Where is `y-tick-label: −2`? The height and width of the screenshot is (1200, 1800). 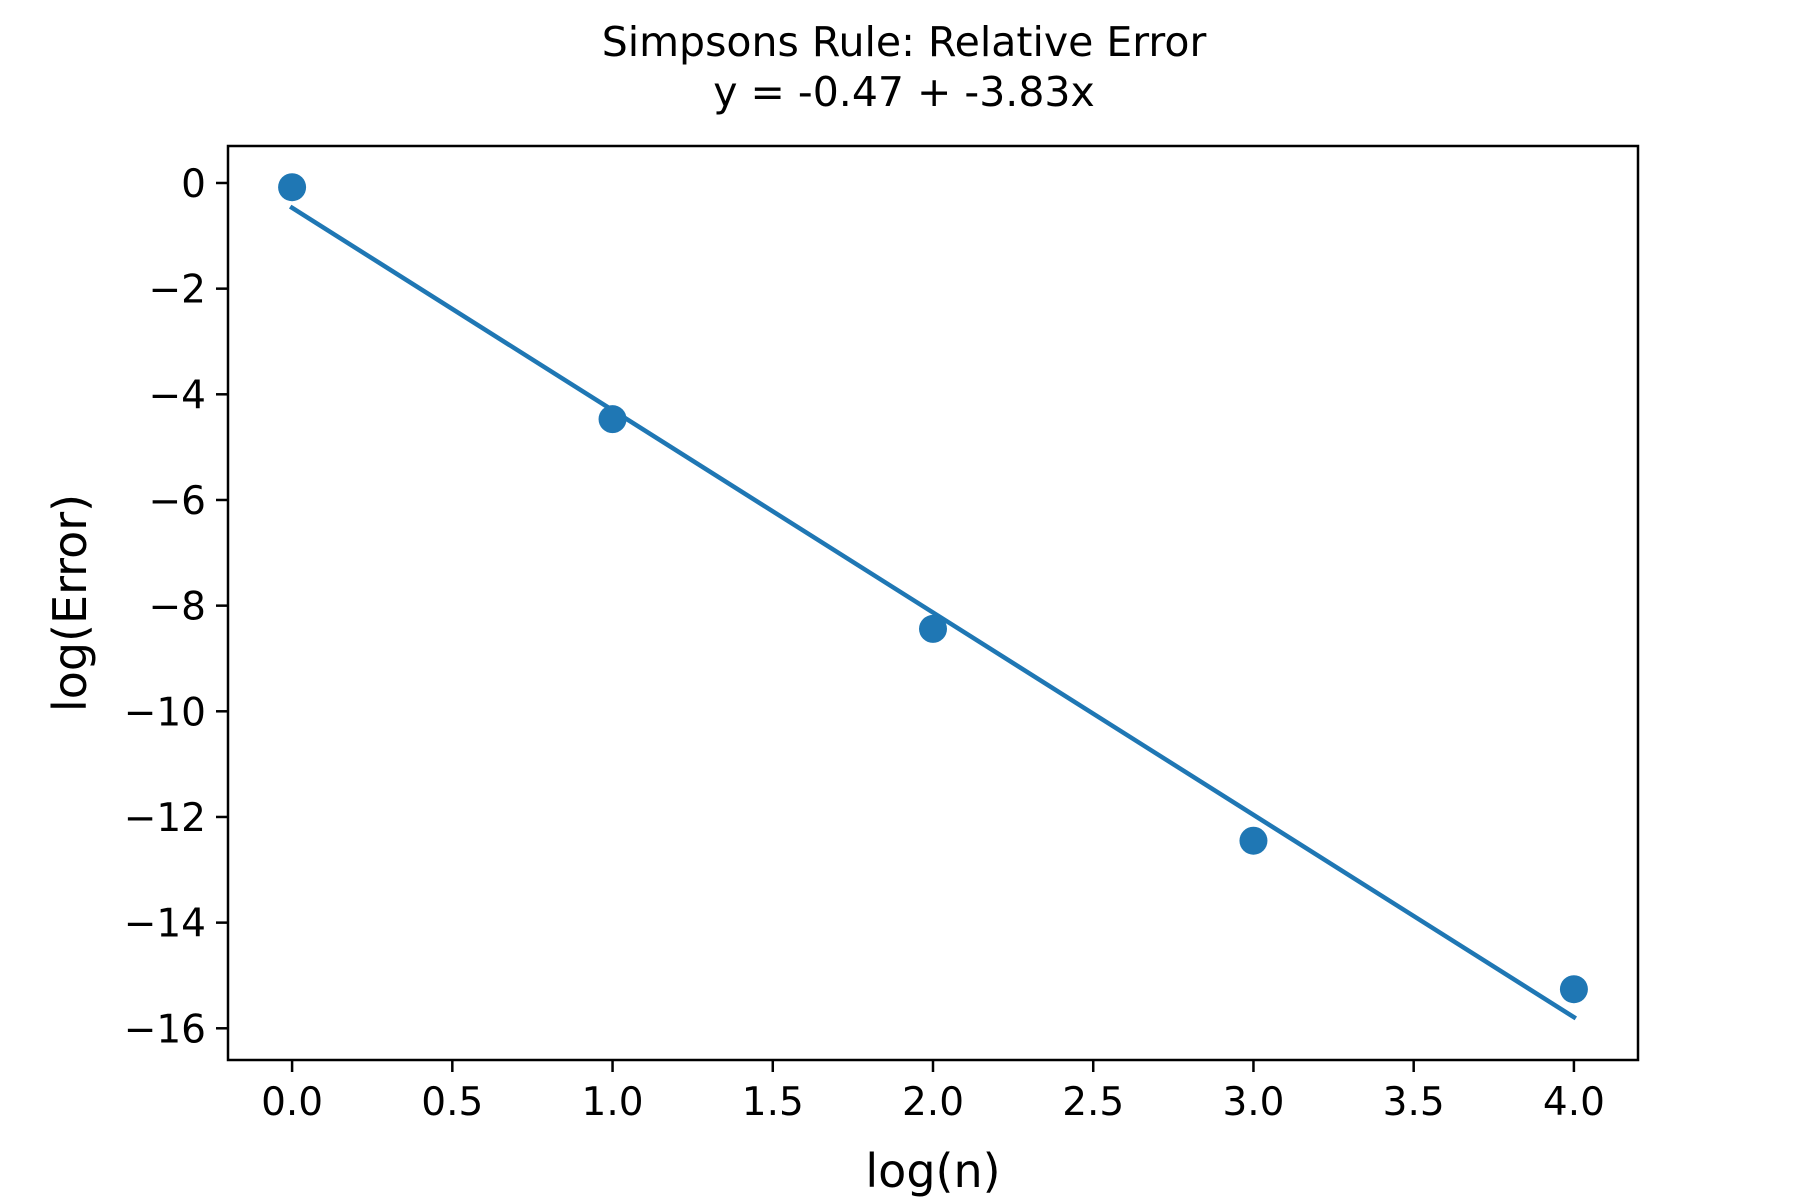 y-tick-label: −2 is located at coordinates (178, 290).